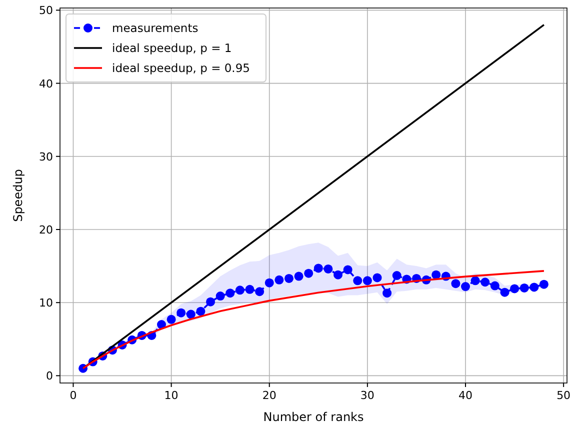 This screenshot has width=579, height=429. Describe the element at coordinates (46, 229) in the screenshot. I see `y-tick-label: 20` at that location.